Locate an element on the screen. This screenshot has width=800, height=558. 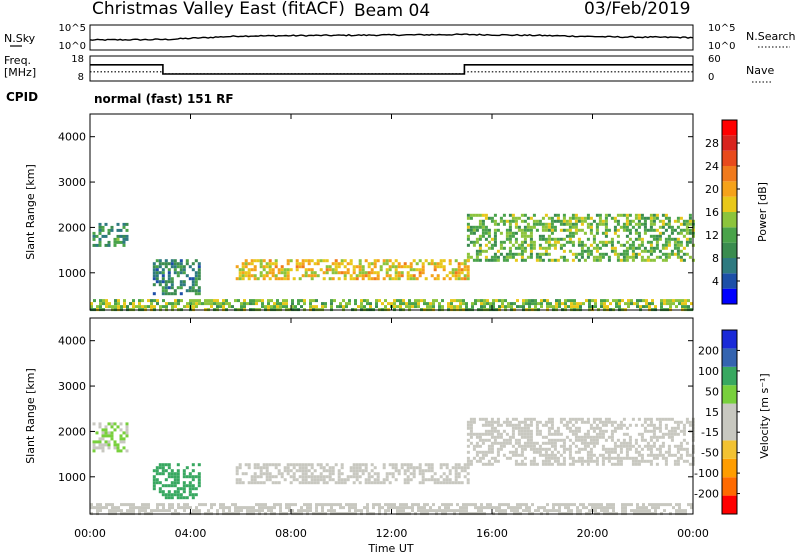
nave-tick-top: 60 is located at coordinates (714, 59).